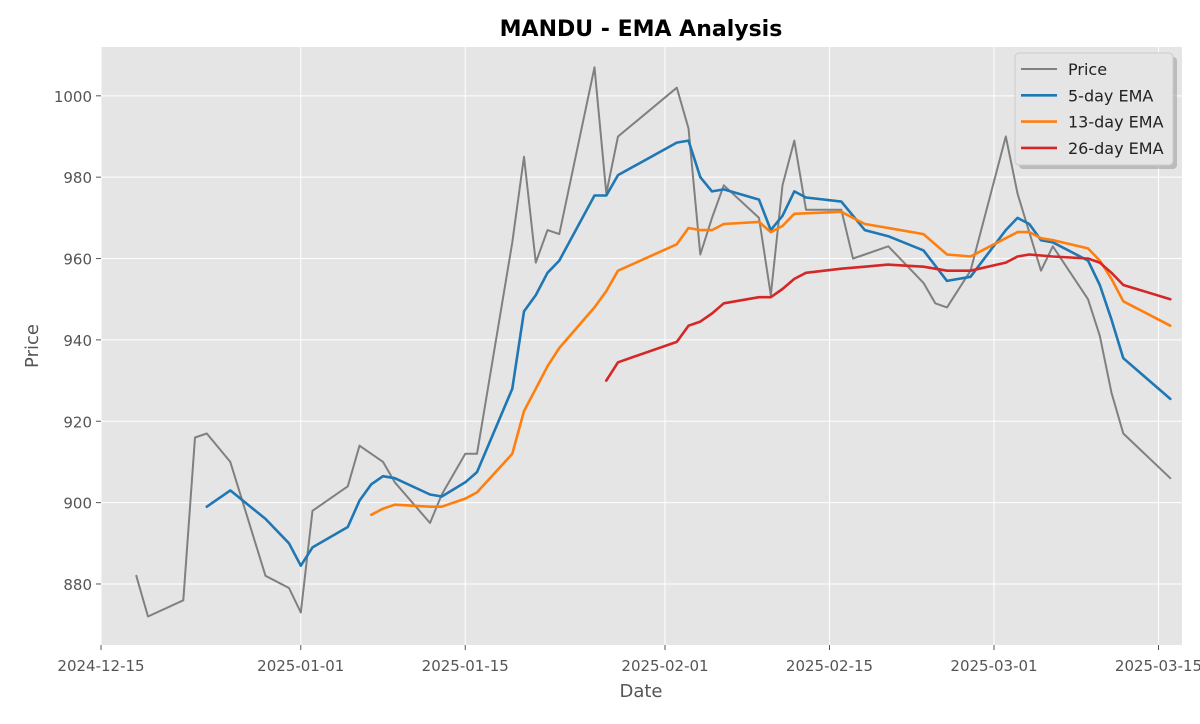 The image size is (1200, 724). Describe the element at coordinates (465, 666) in the screenshot. I see `x-tick-label: 2025-01-15` at that location.